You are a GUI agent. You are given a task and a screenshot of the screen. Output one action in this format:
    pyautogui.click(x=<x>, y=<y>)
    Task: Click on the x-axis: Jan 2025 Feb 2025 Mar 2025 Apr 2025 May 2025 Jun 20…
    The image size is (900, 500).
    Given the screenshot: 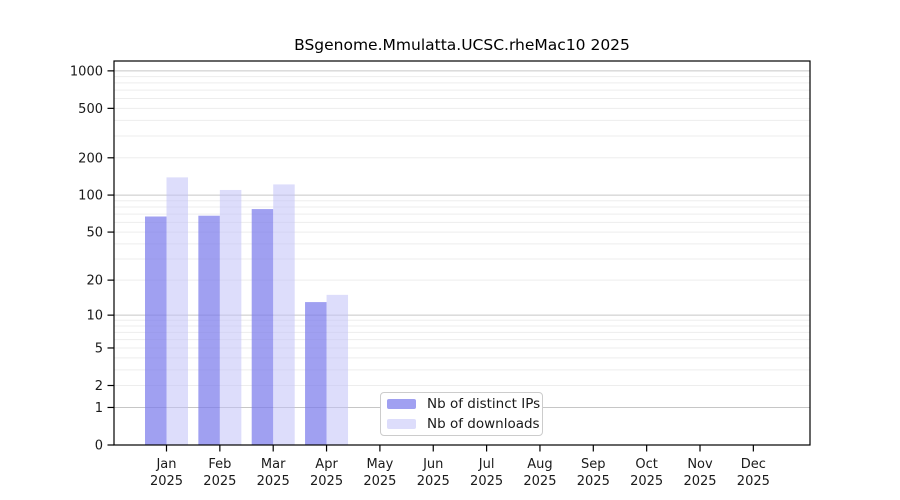 What is the action you would take?
    pyautogui.click(x=460, y=467)
    